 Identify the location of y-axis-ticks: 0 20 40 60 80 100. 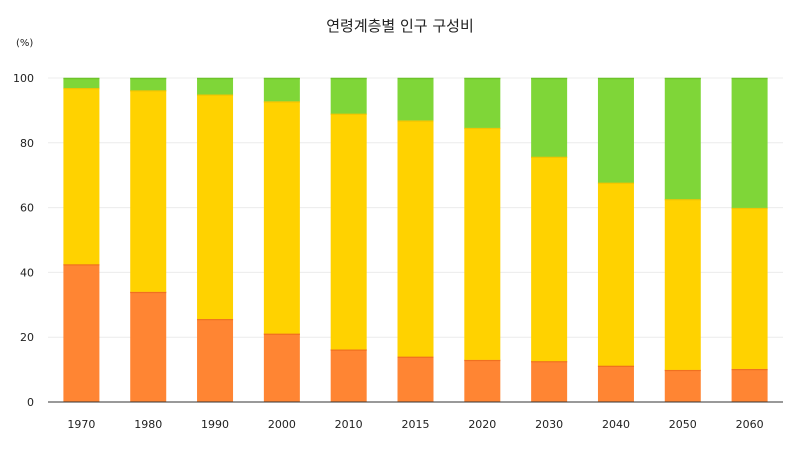
(23, 240).